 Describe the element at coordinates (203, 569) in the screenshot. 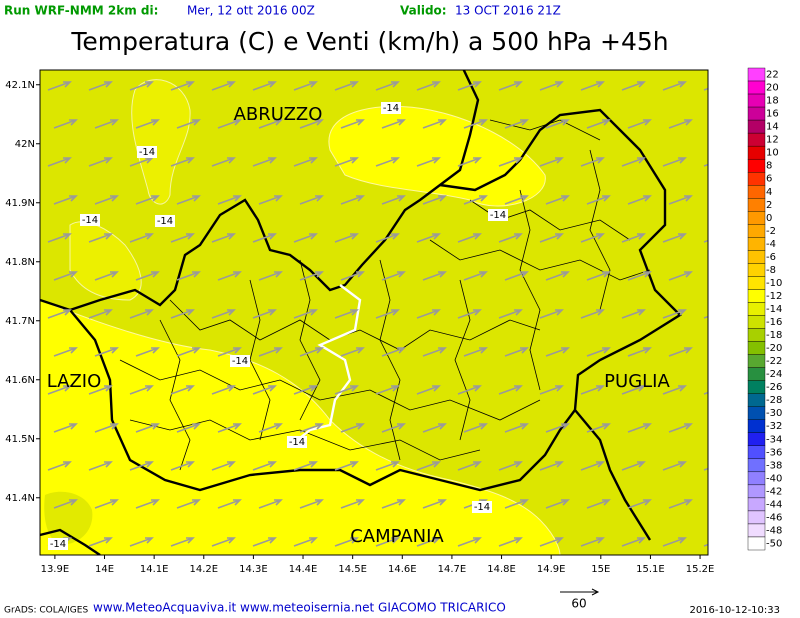

I see `x-tick-label: 14.2E` at that location.